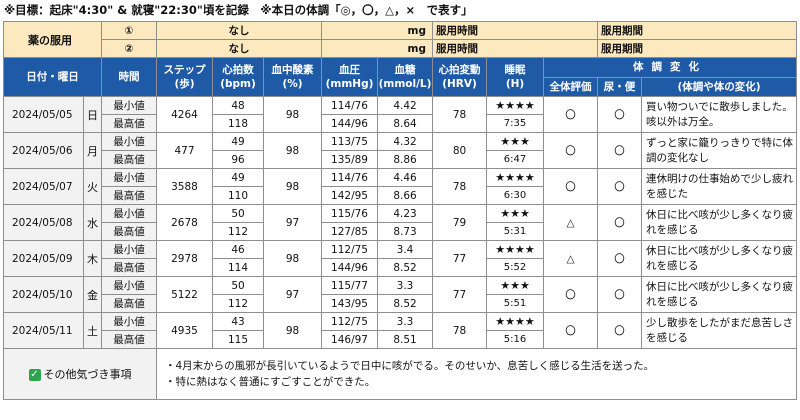 The height and width of the screenshot is (420, 800). What do you see at coordinates (270, 382) in the screenshot?
I see `other-line-2: ・特に熱はなく普通にすごすことができた。` at bounding box center [270, 382].